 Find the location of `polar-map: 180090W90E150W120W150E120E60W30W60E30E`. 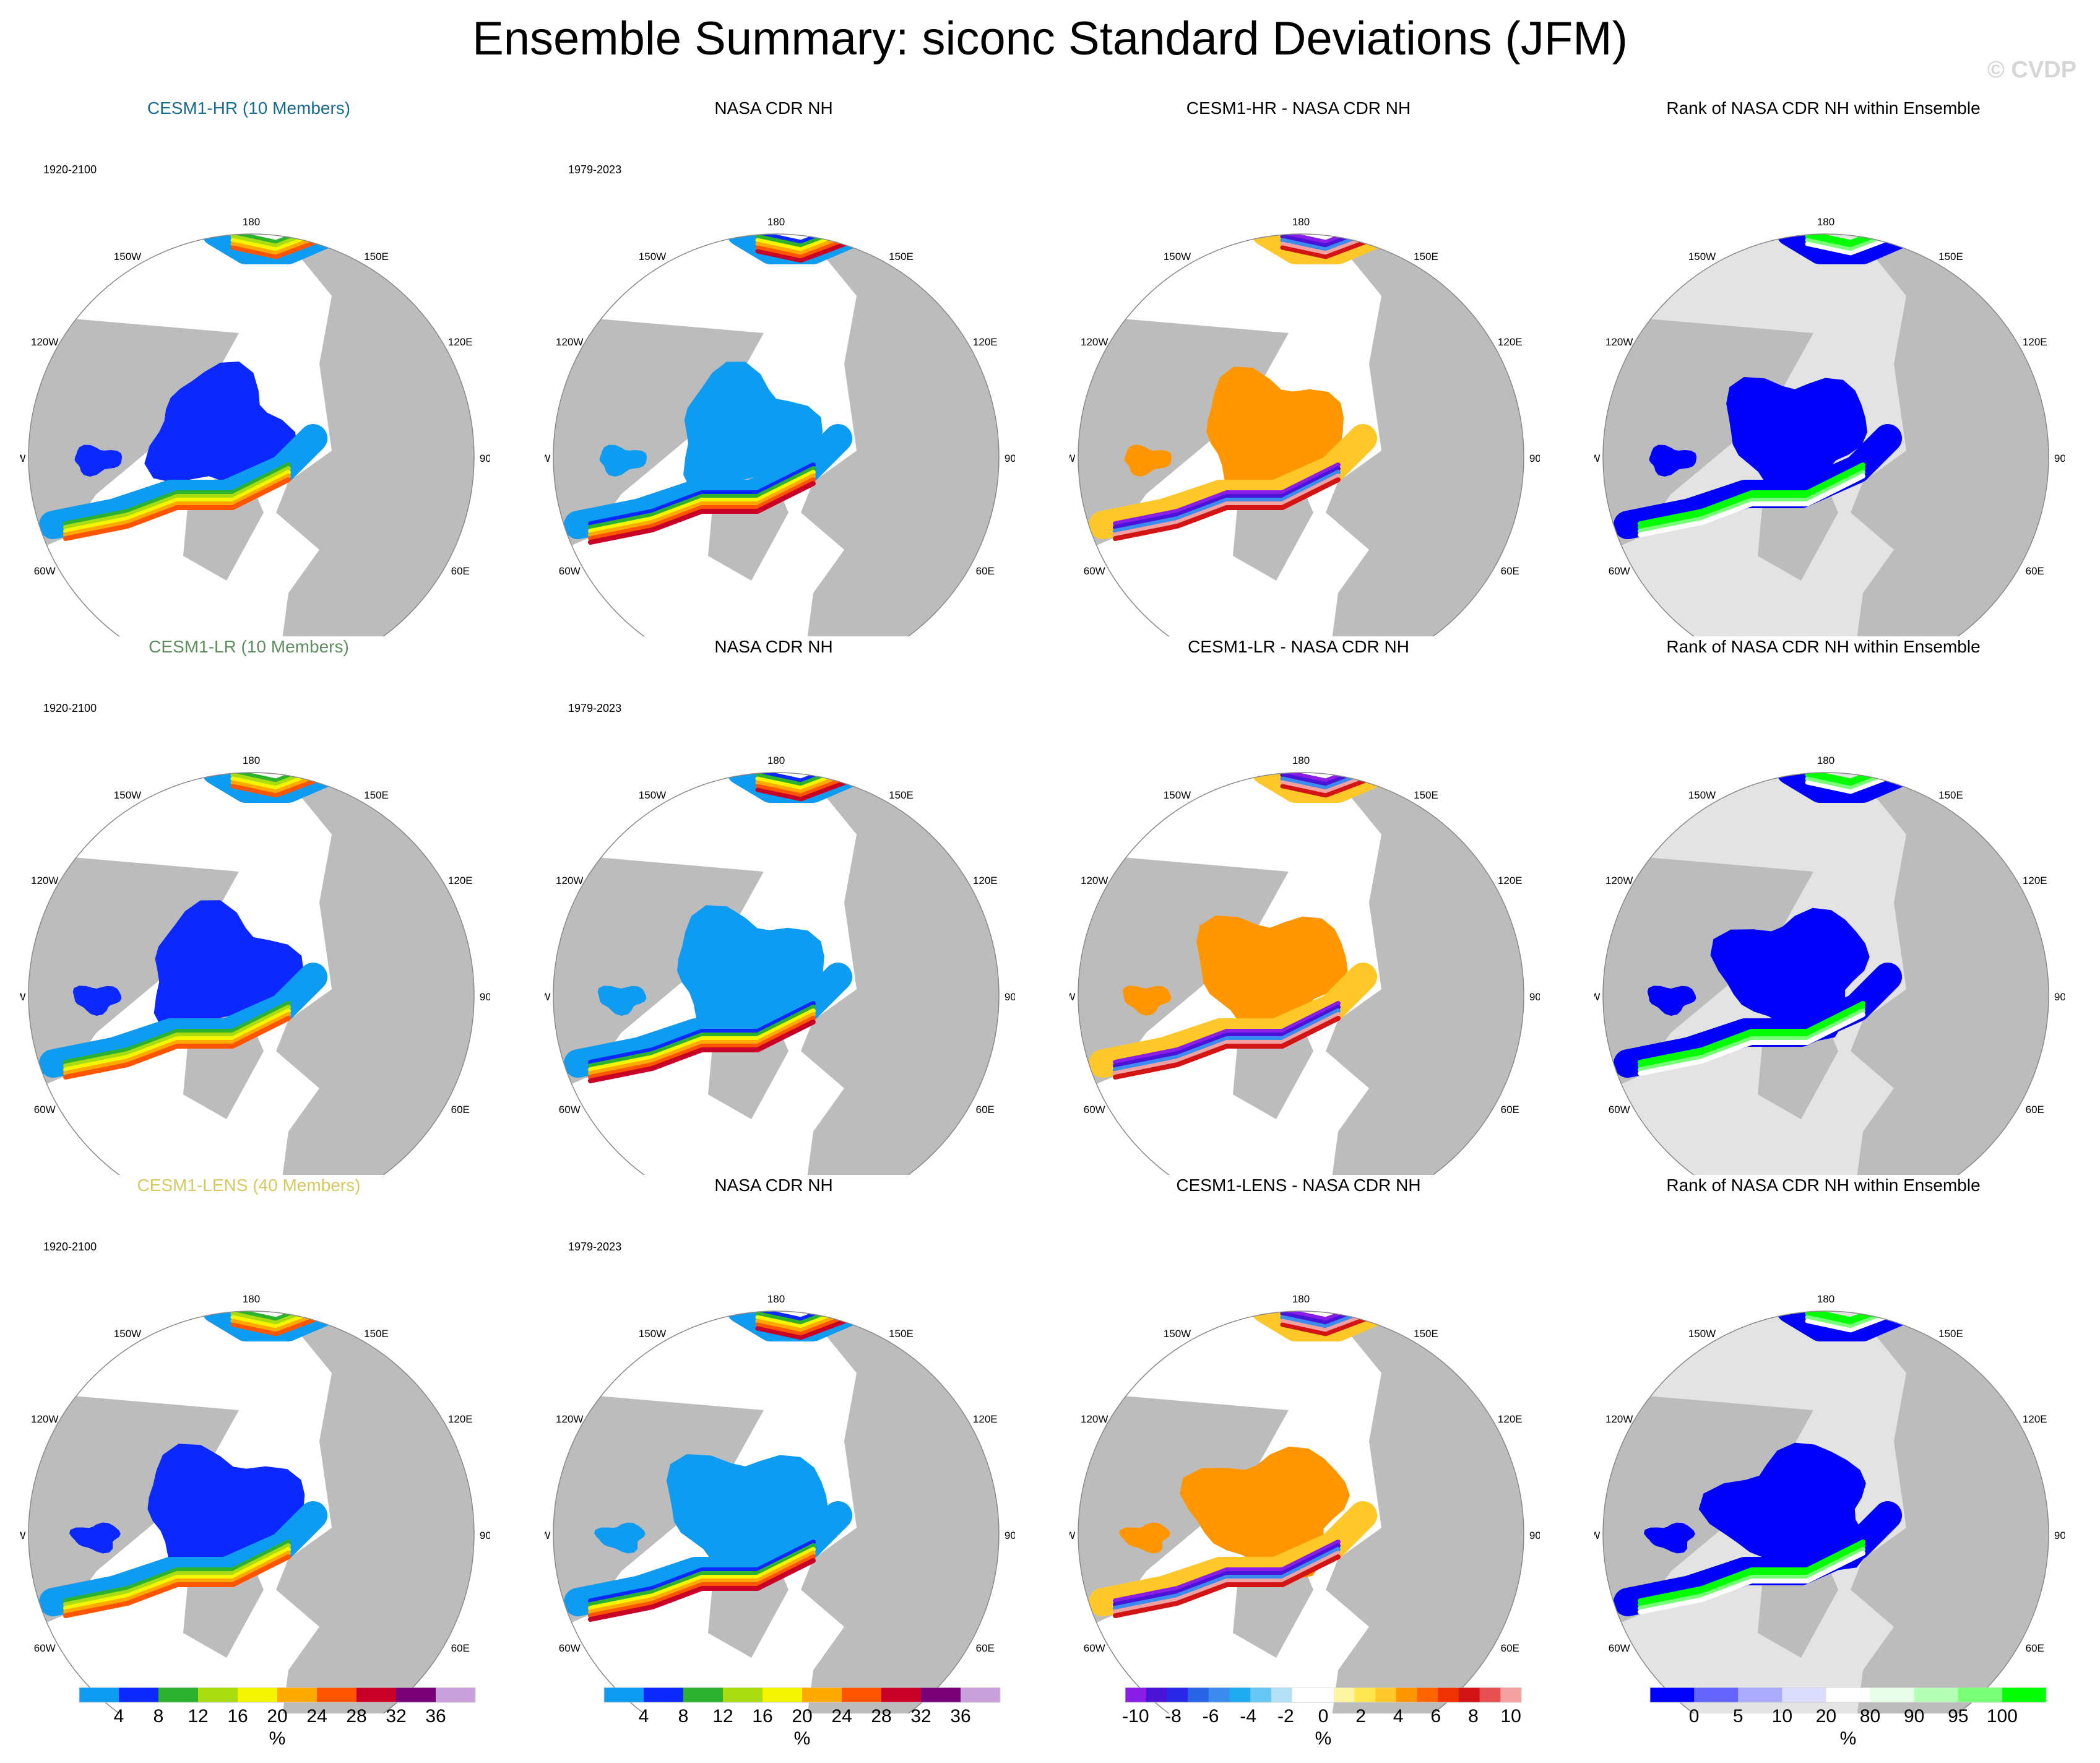

polar-map: 180090W90E150W120W150E120E60W30W60E30E is located at coordinates (1304, 426).